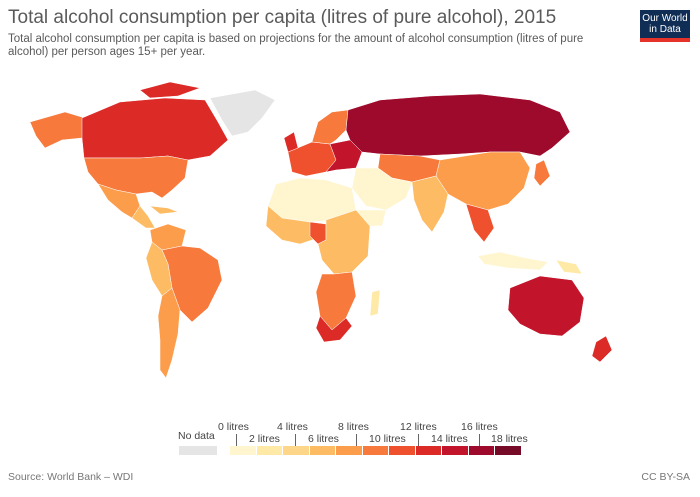 The height and width of the screenshot is (497, 700). Describe the element at coordinates (170, 90) in the screenshot. I see `region-arctic-islands` at that location.